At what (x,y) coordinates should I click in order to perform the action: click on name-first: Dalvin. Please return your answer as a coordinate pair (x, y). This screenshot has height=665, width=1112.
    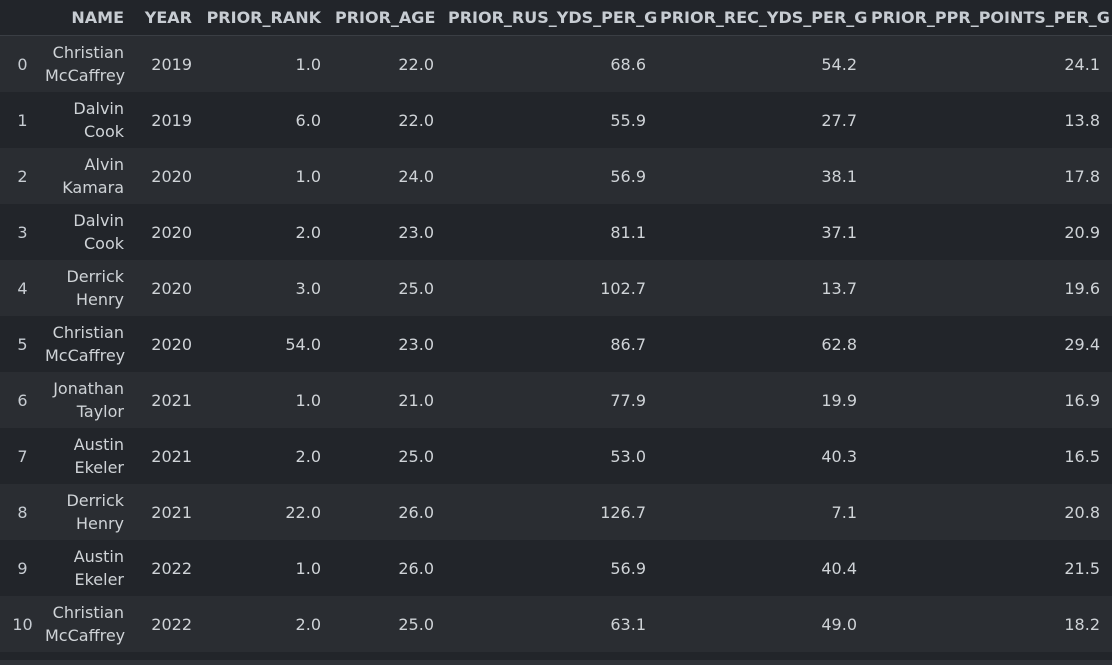
    Looking at the image, I should click on (98, 220).